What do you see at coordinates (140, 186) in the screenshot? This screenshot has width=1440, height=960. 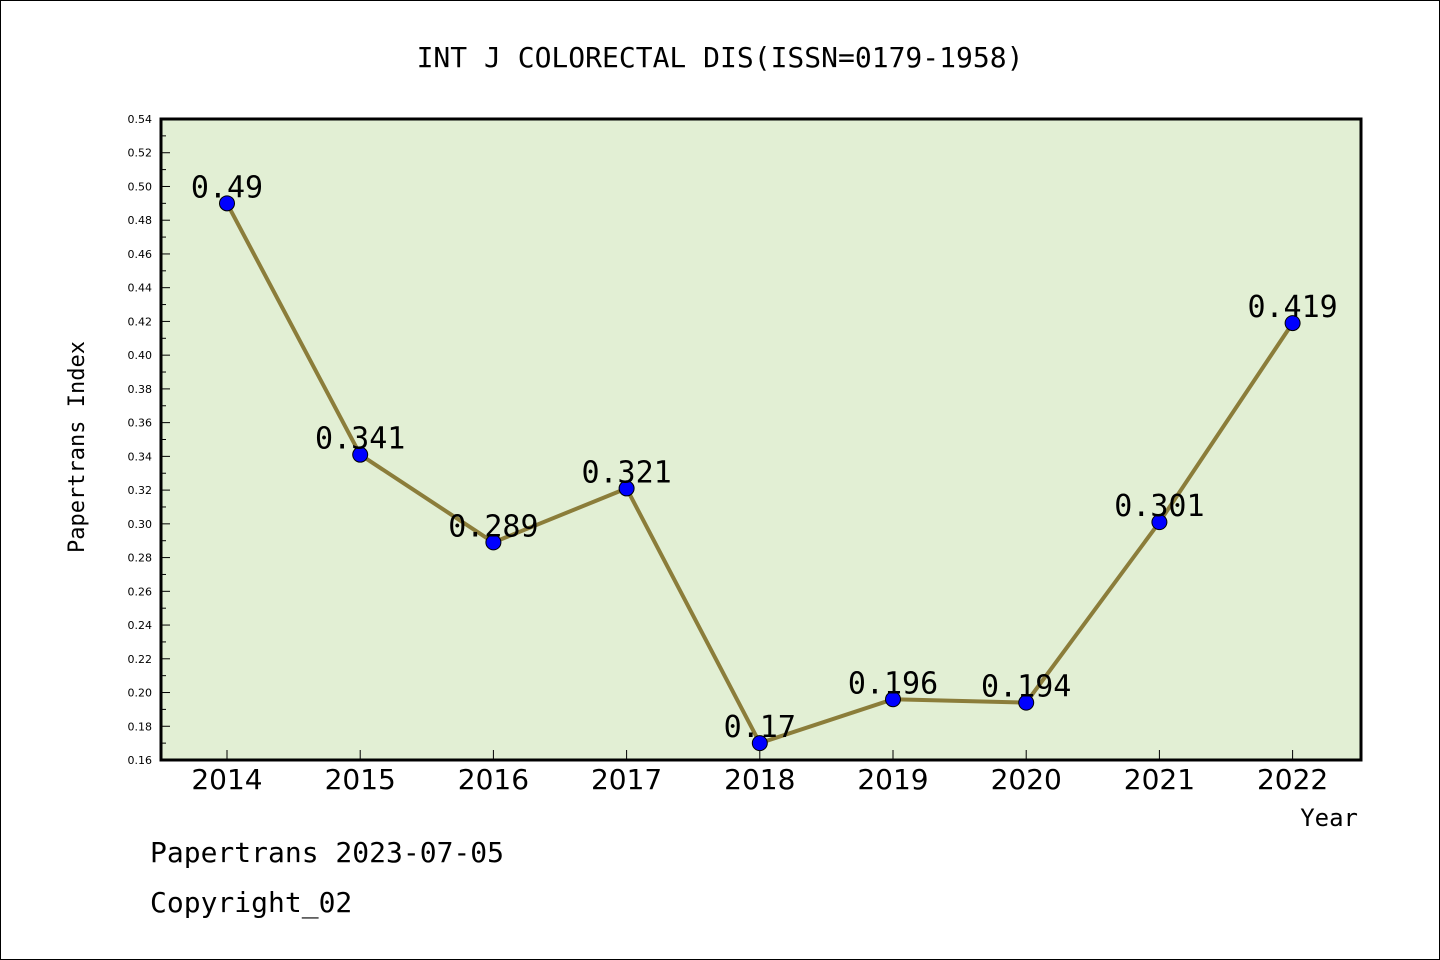 I see `y-tick-label: 0.50` at bounding box center [140, 186].